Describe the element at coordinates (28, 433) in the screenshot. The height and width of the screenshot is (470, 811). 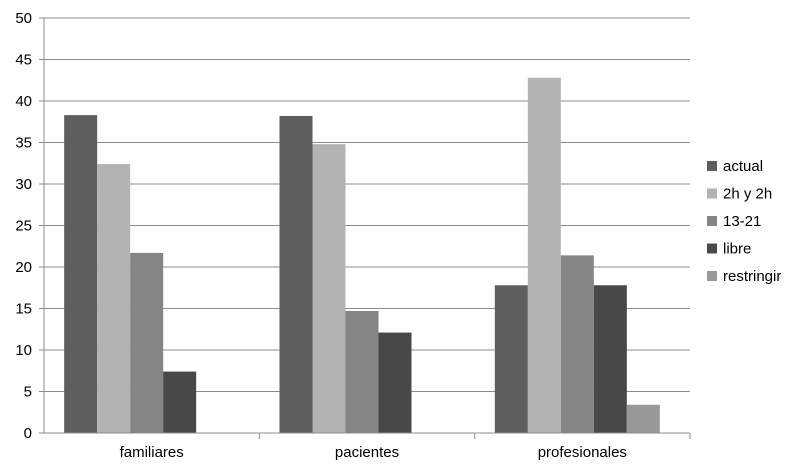
I see `y-tick-label: 0` at that location.